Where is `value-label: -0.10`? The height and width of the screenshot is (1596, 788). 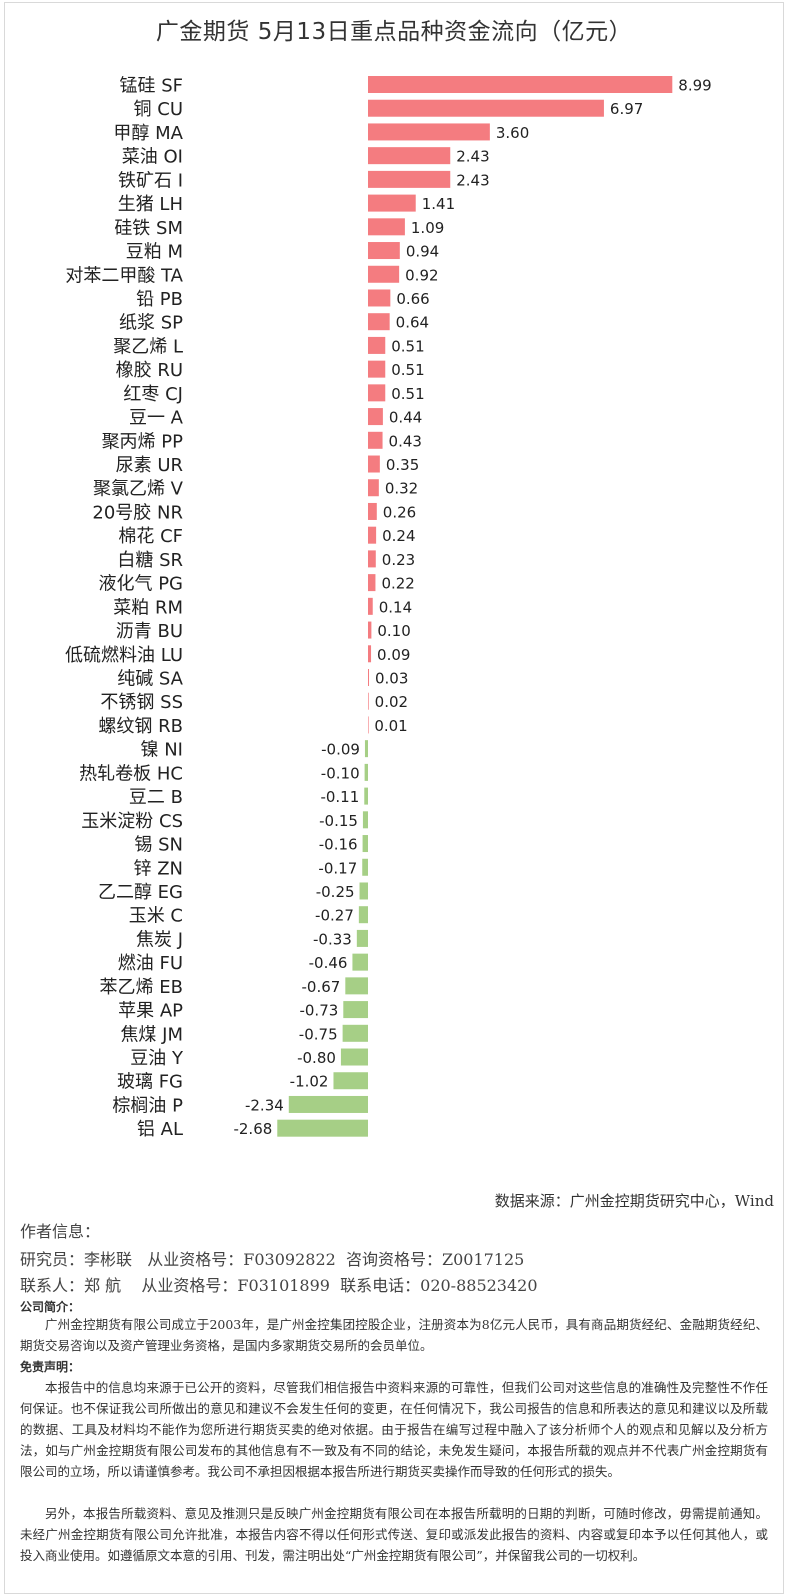 value-label: -0.10 is located at coordinates (340, 773).